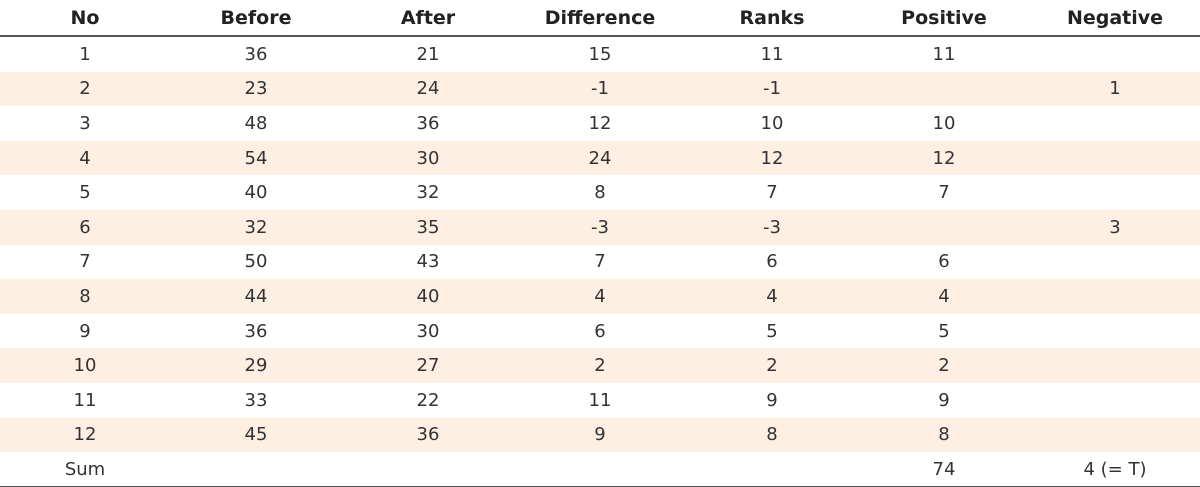  Describe the element at coordinates (85, 262) in the screenshot. I see `cell-no: 7` at that location.